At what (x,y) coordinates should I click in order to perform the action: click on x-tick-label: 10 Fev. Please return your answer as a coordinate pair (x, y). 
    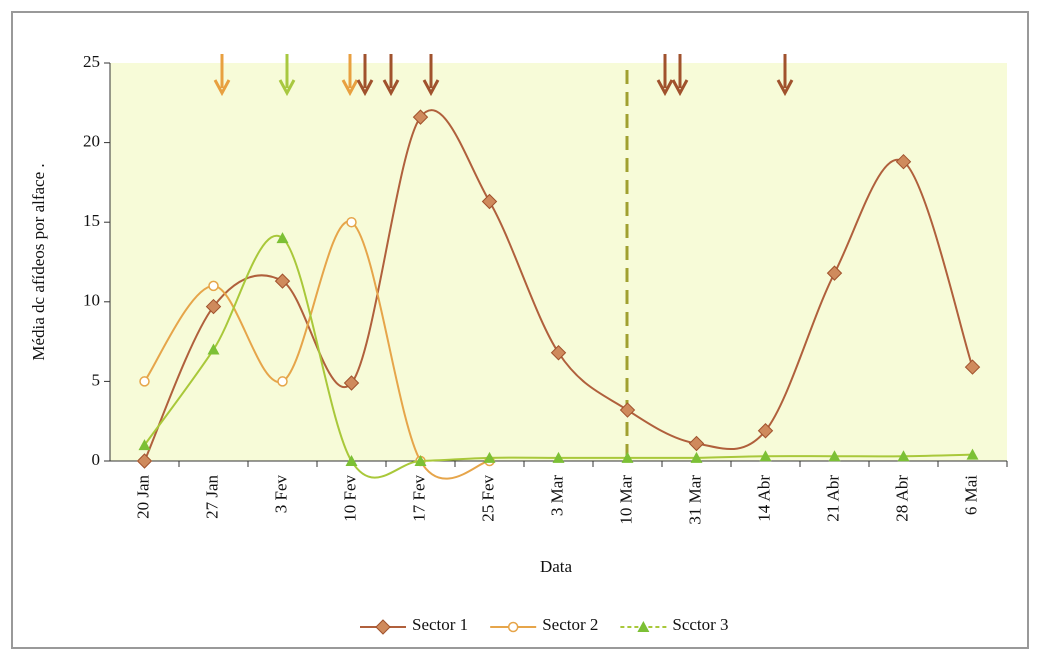
    Looking at the image, I should click on (349, 498).